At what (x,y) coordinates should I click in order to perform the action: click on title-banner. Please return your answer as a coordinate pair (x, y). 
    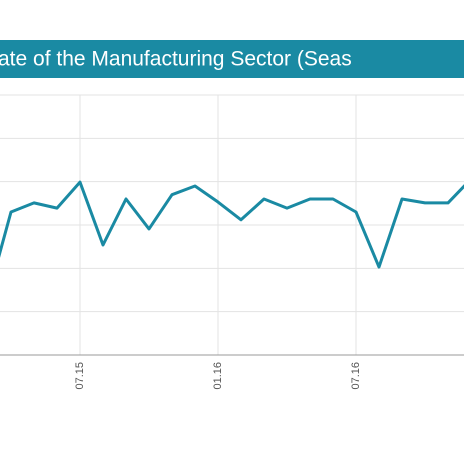
    Looking at the image, I should click on (232, 59).